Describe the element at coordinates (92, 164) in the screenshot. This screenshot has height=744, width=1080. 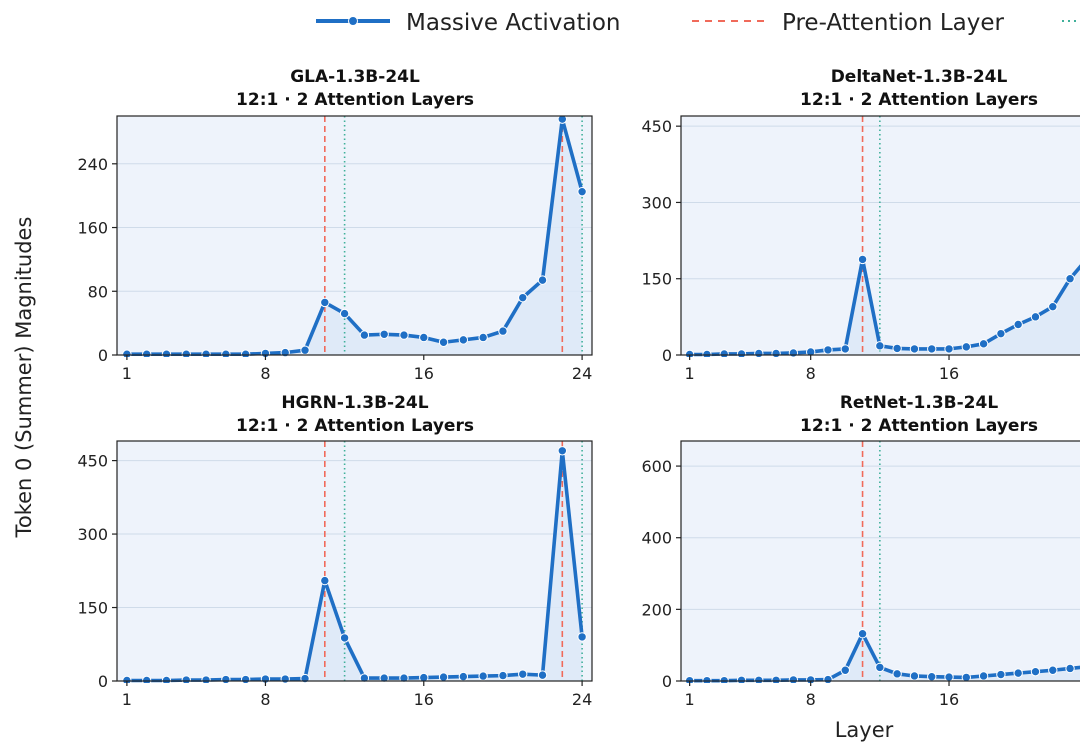
I see `y-tick-label: 240` at that location.